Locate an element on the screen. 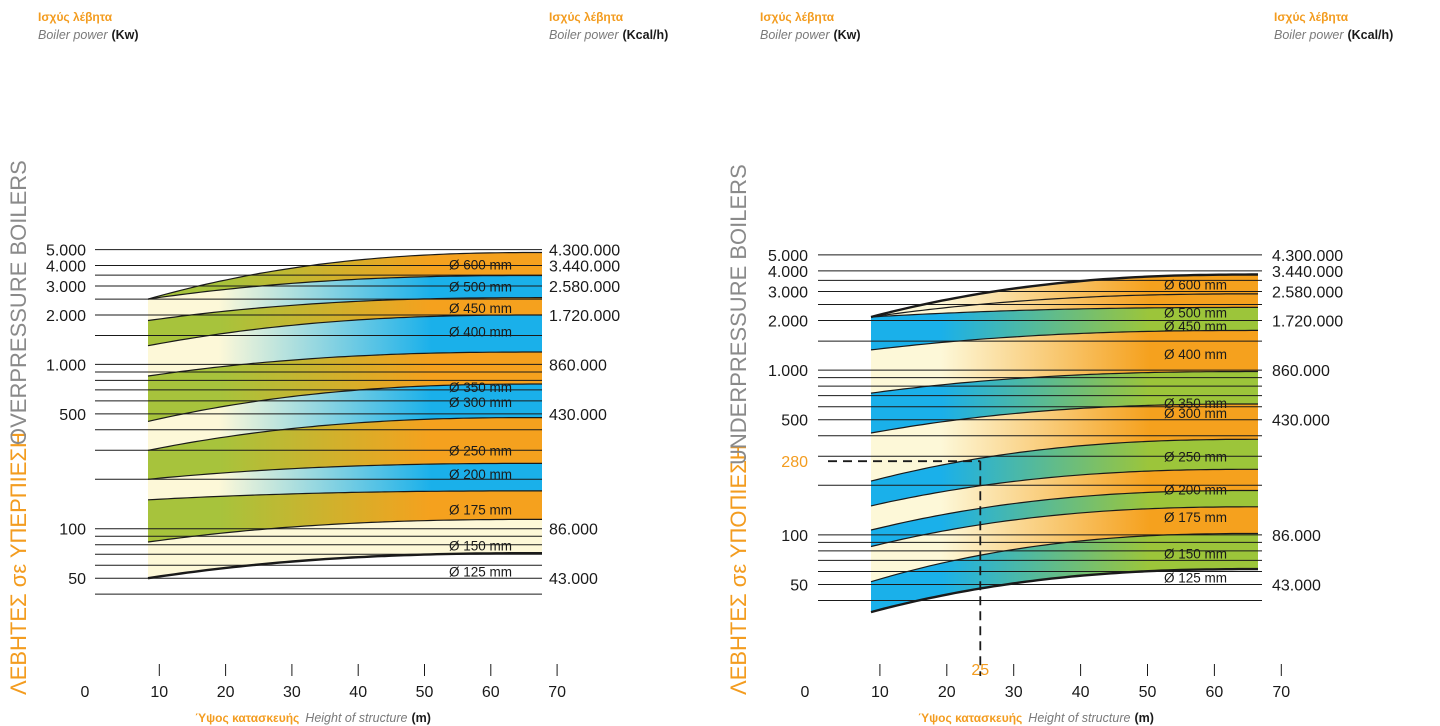 This screenshot has width=1440, height=726. diameter-label: Ø 150 mm is located at coordinates (480, 546).